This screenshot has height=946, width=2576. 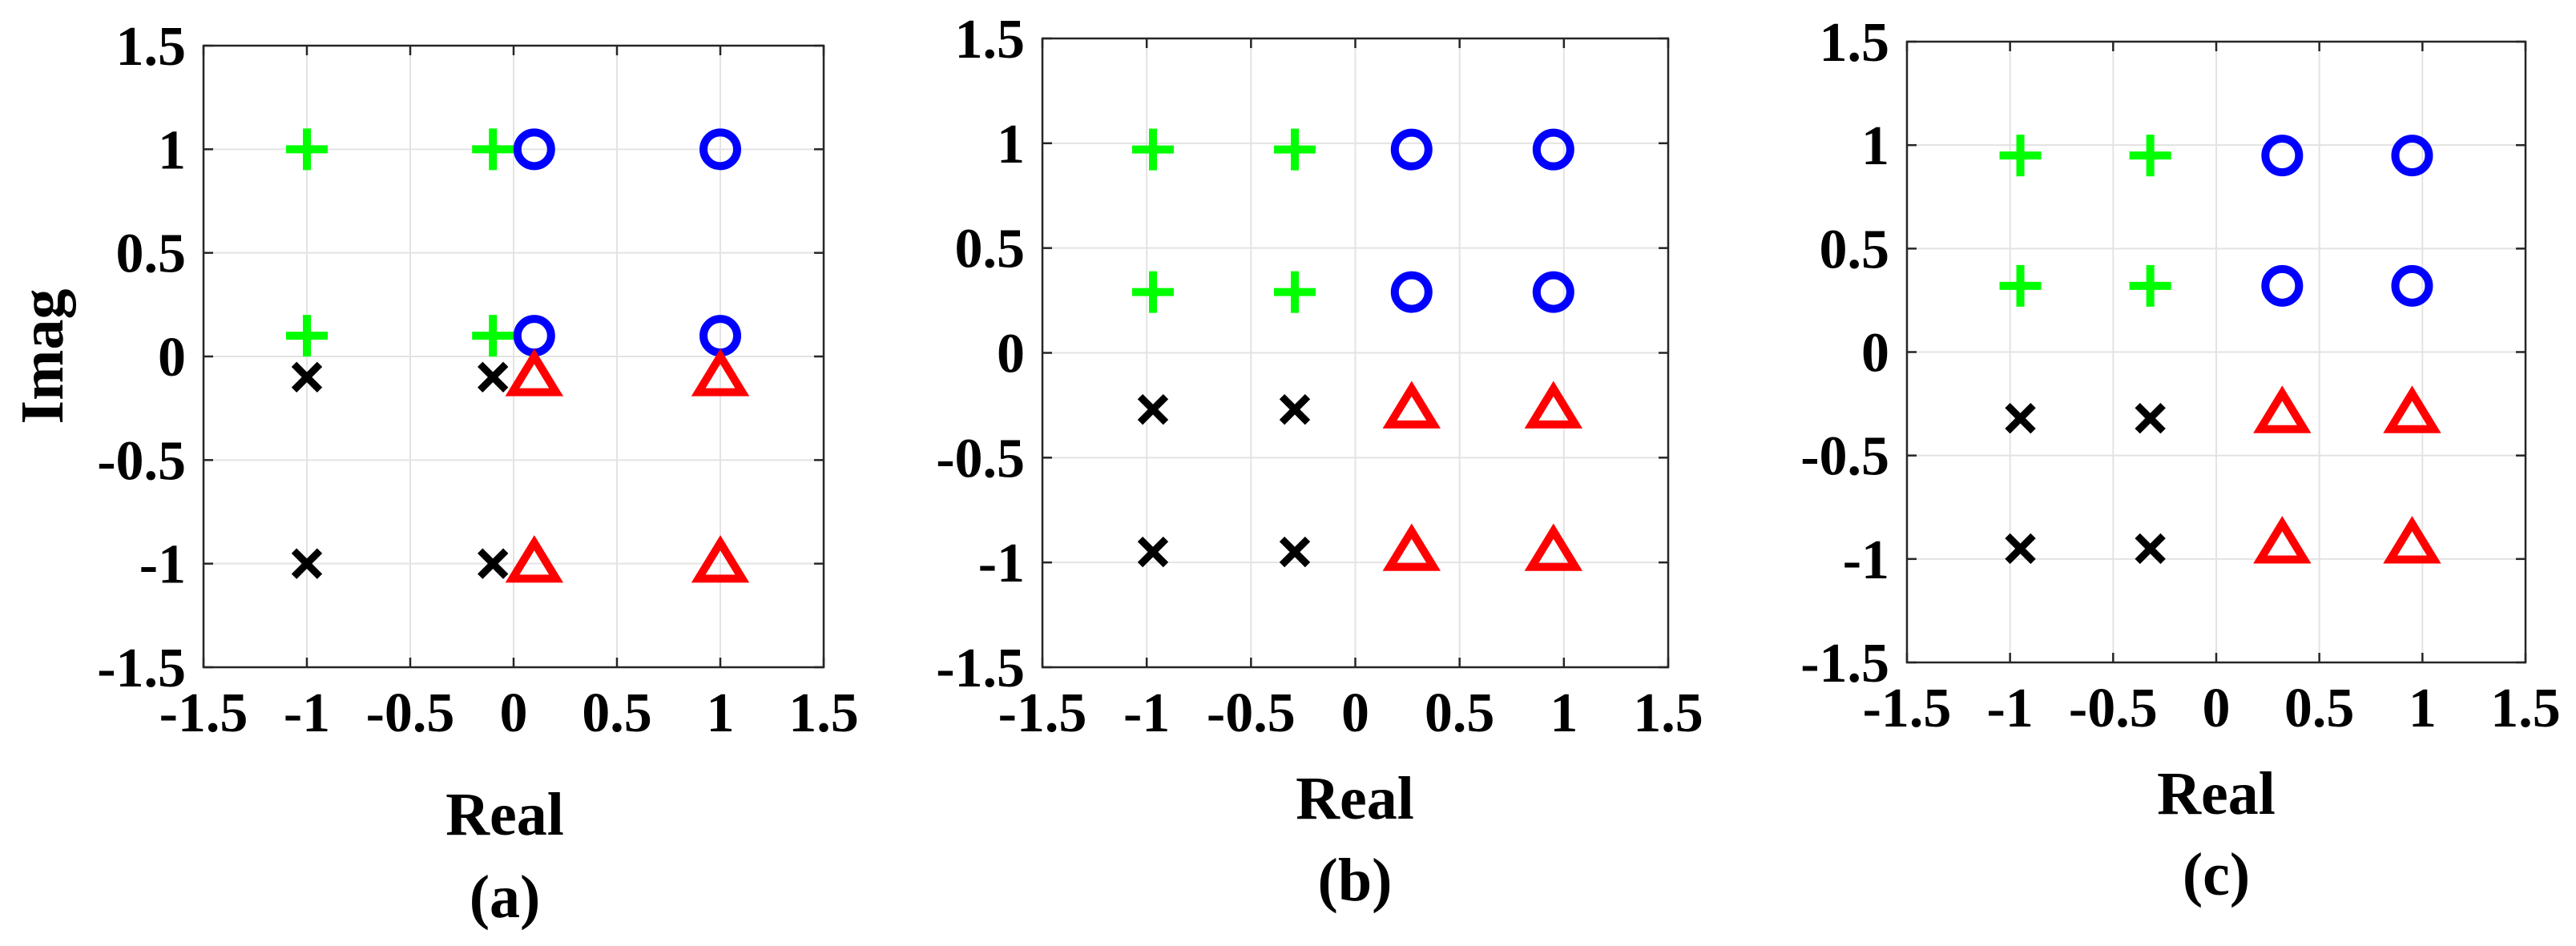 What do you see at coordinates (505, 897) in the screenshot?
I see `subplot-caption: (a)` at bounding box center [505, 897].